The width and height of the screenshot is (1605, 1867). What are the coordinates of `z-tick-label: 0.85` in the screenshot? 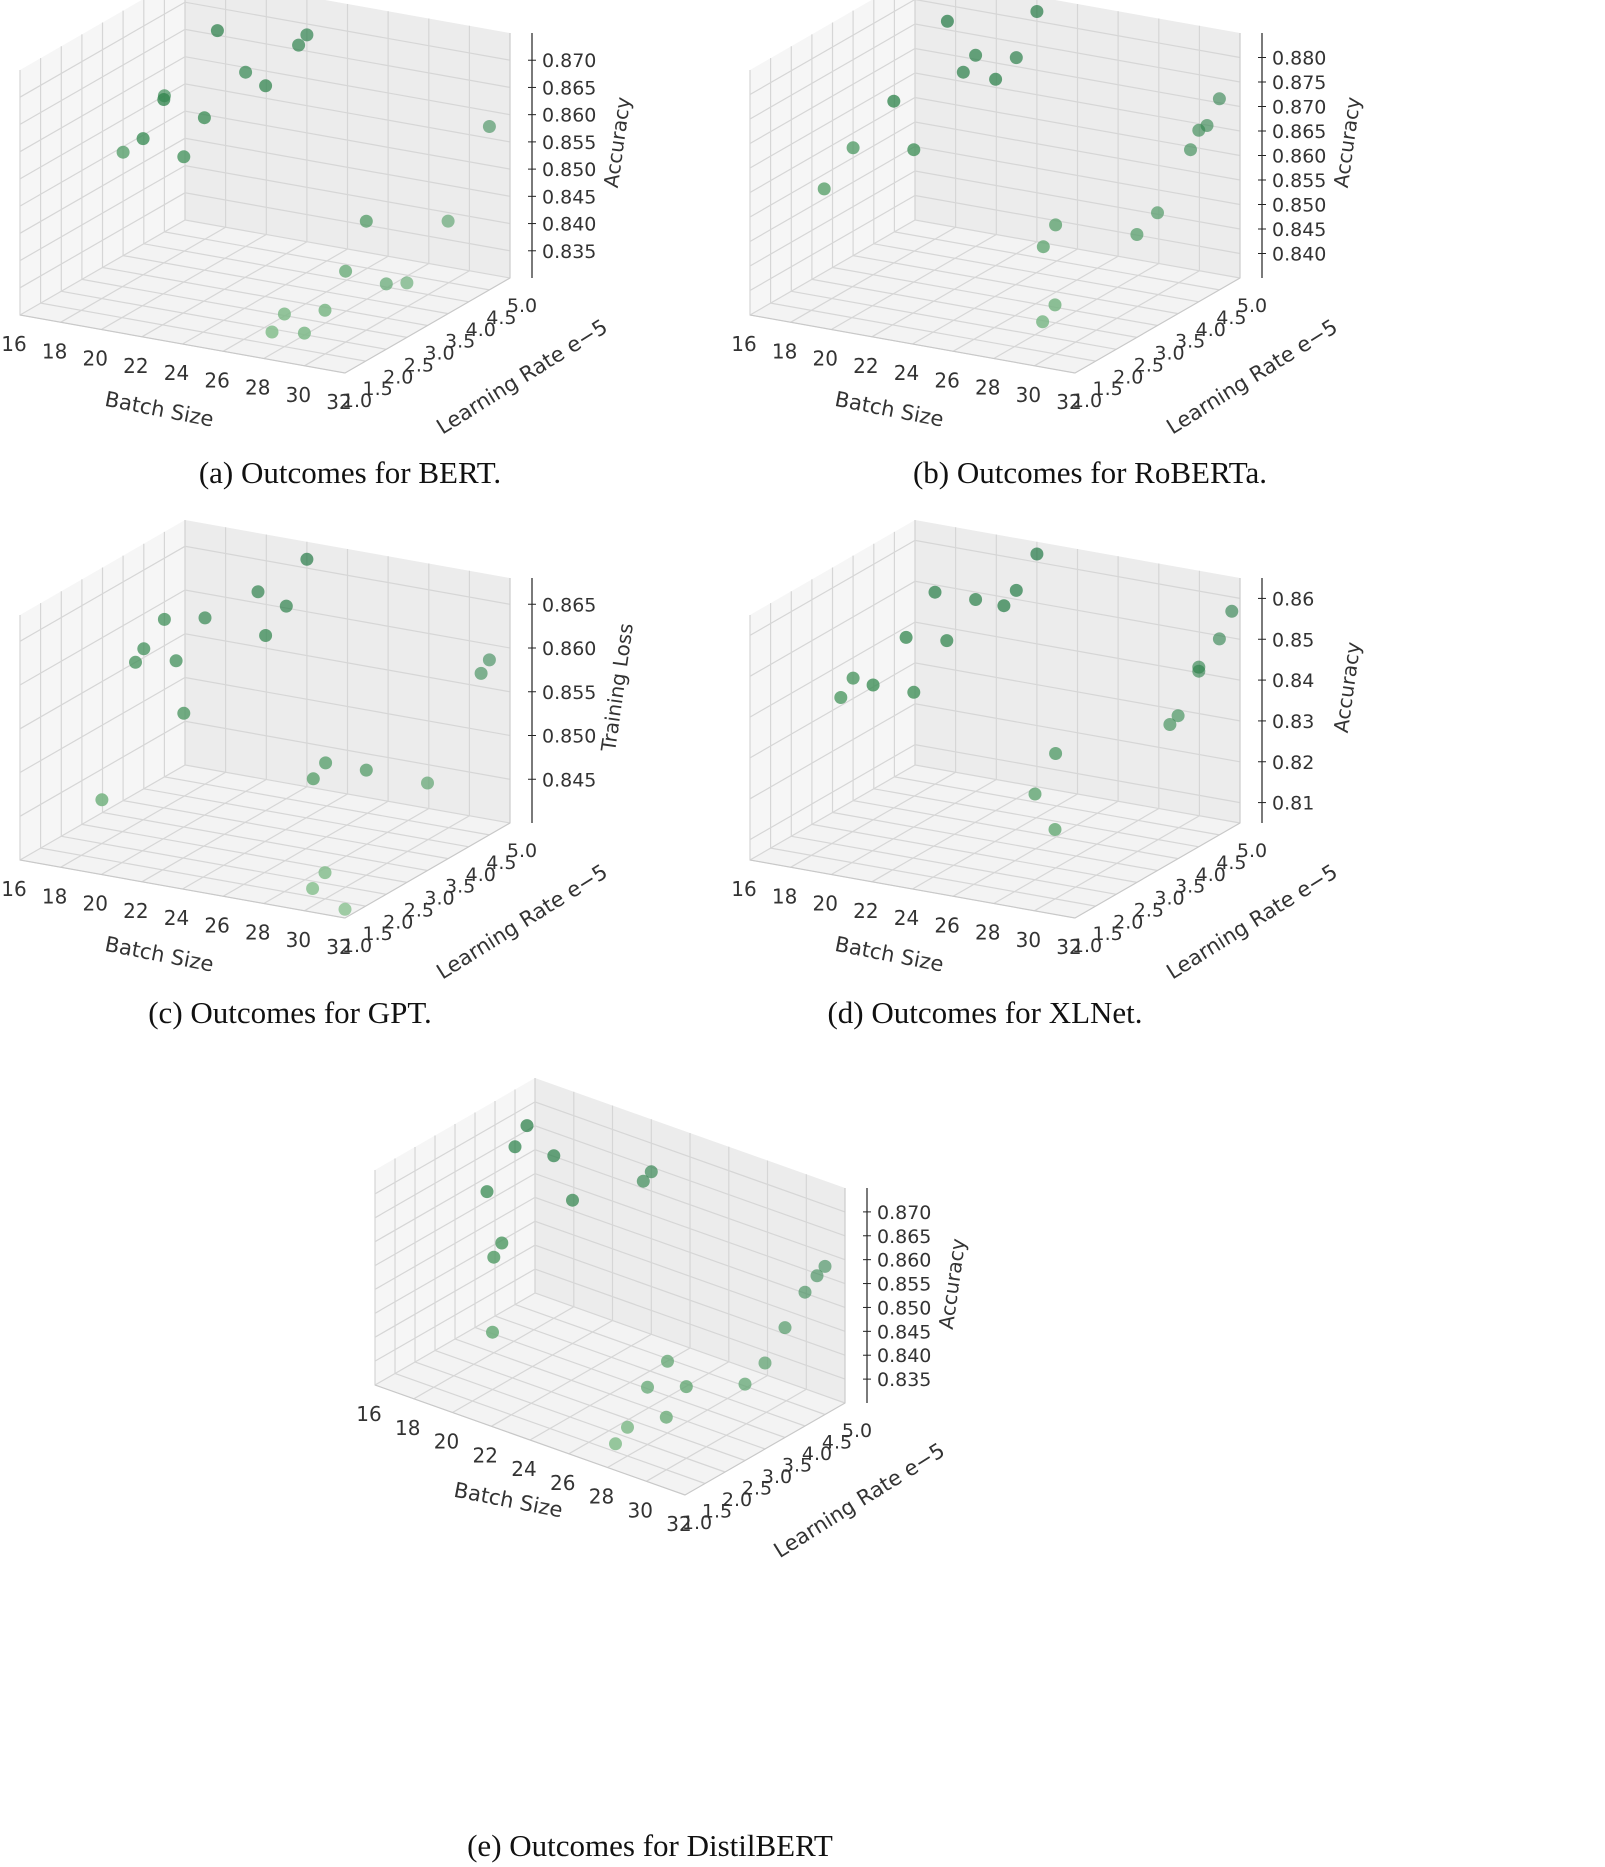 It's located at (1293, 640).